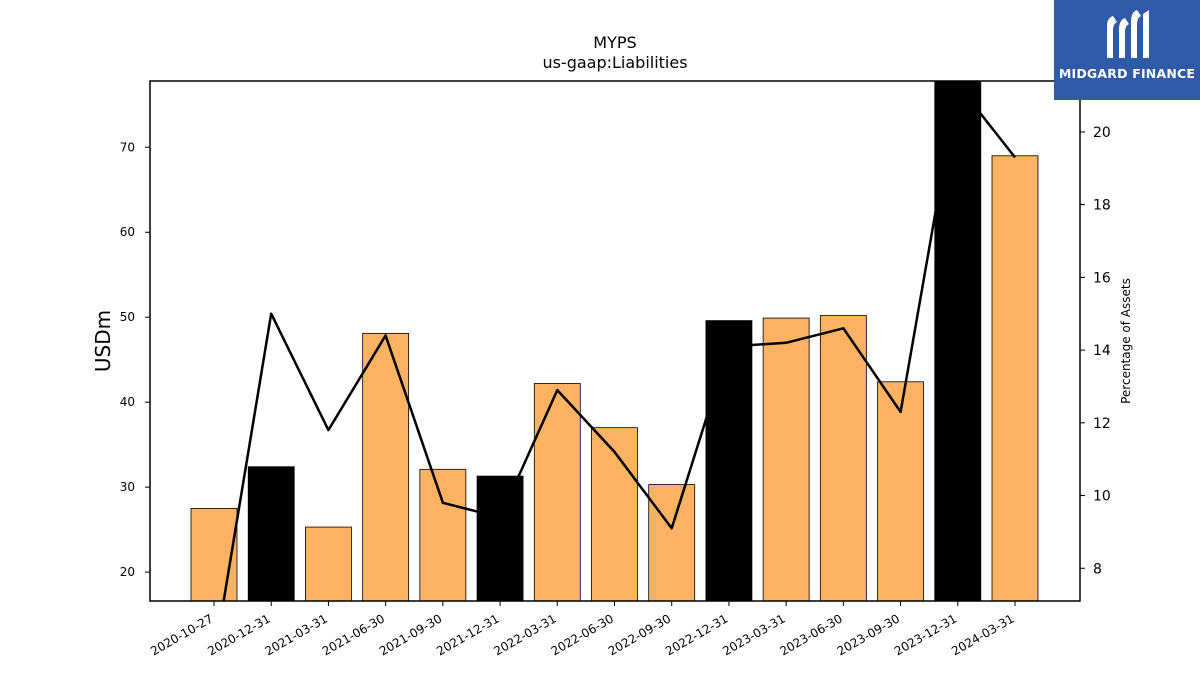 The height and width of the screenshot is (675, 1200). What do you see at coordinates (103, 341) in the screenshot?
I see `y-axis-label: USDm` at bounding box center [103, 341].